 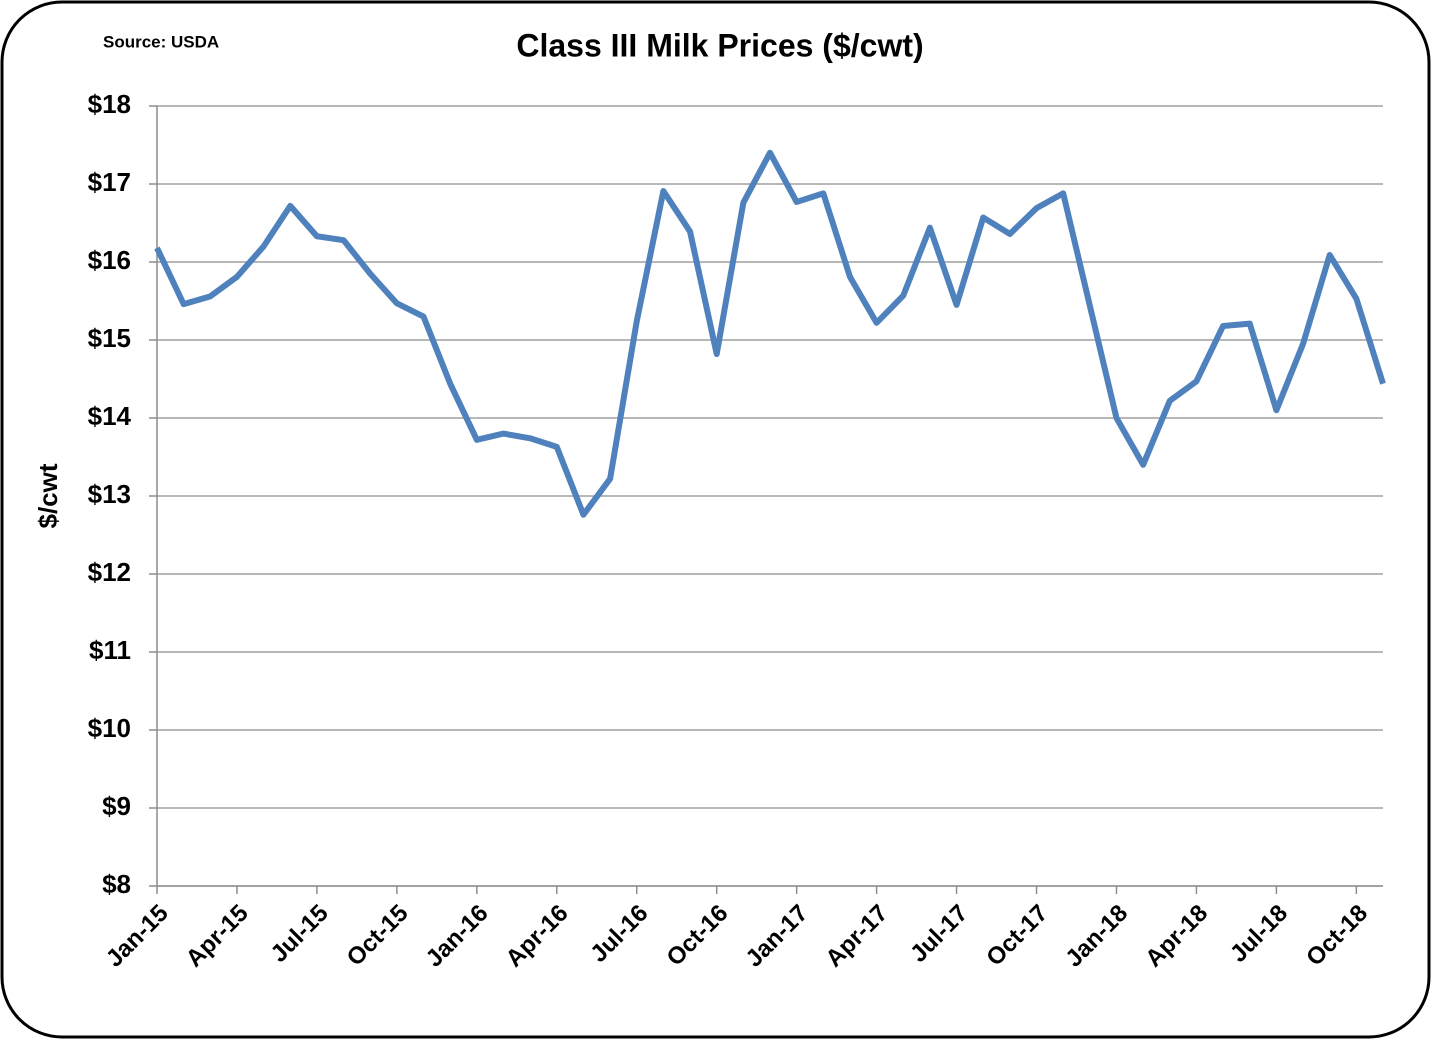 What do you see at coordinates (109, 338) in the screenshot?
I see `y-tick-label: $15` at bounding box center [109, 338].